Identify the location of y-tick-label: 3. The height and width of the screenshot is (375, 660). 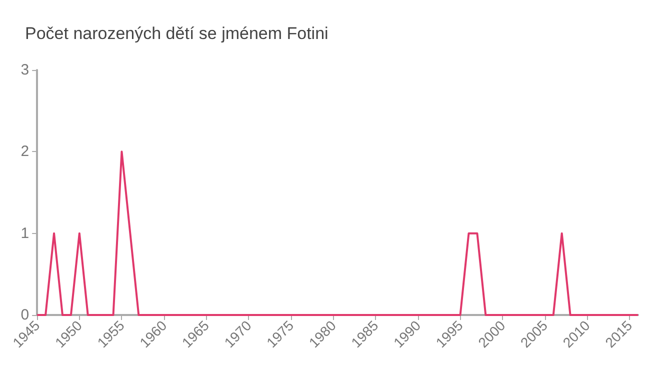
(25, 70).